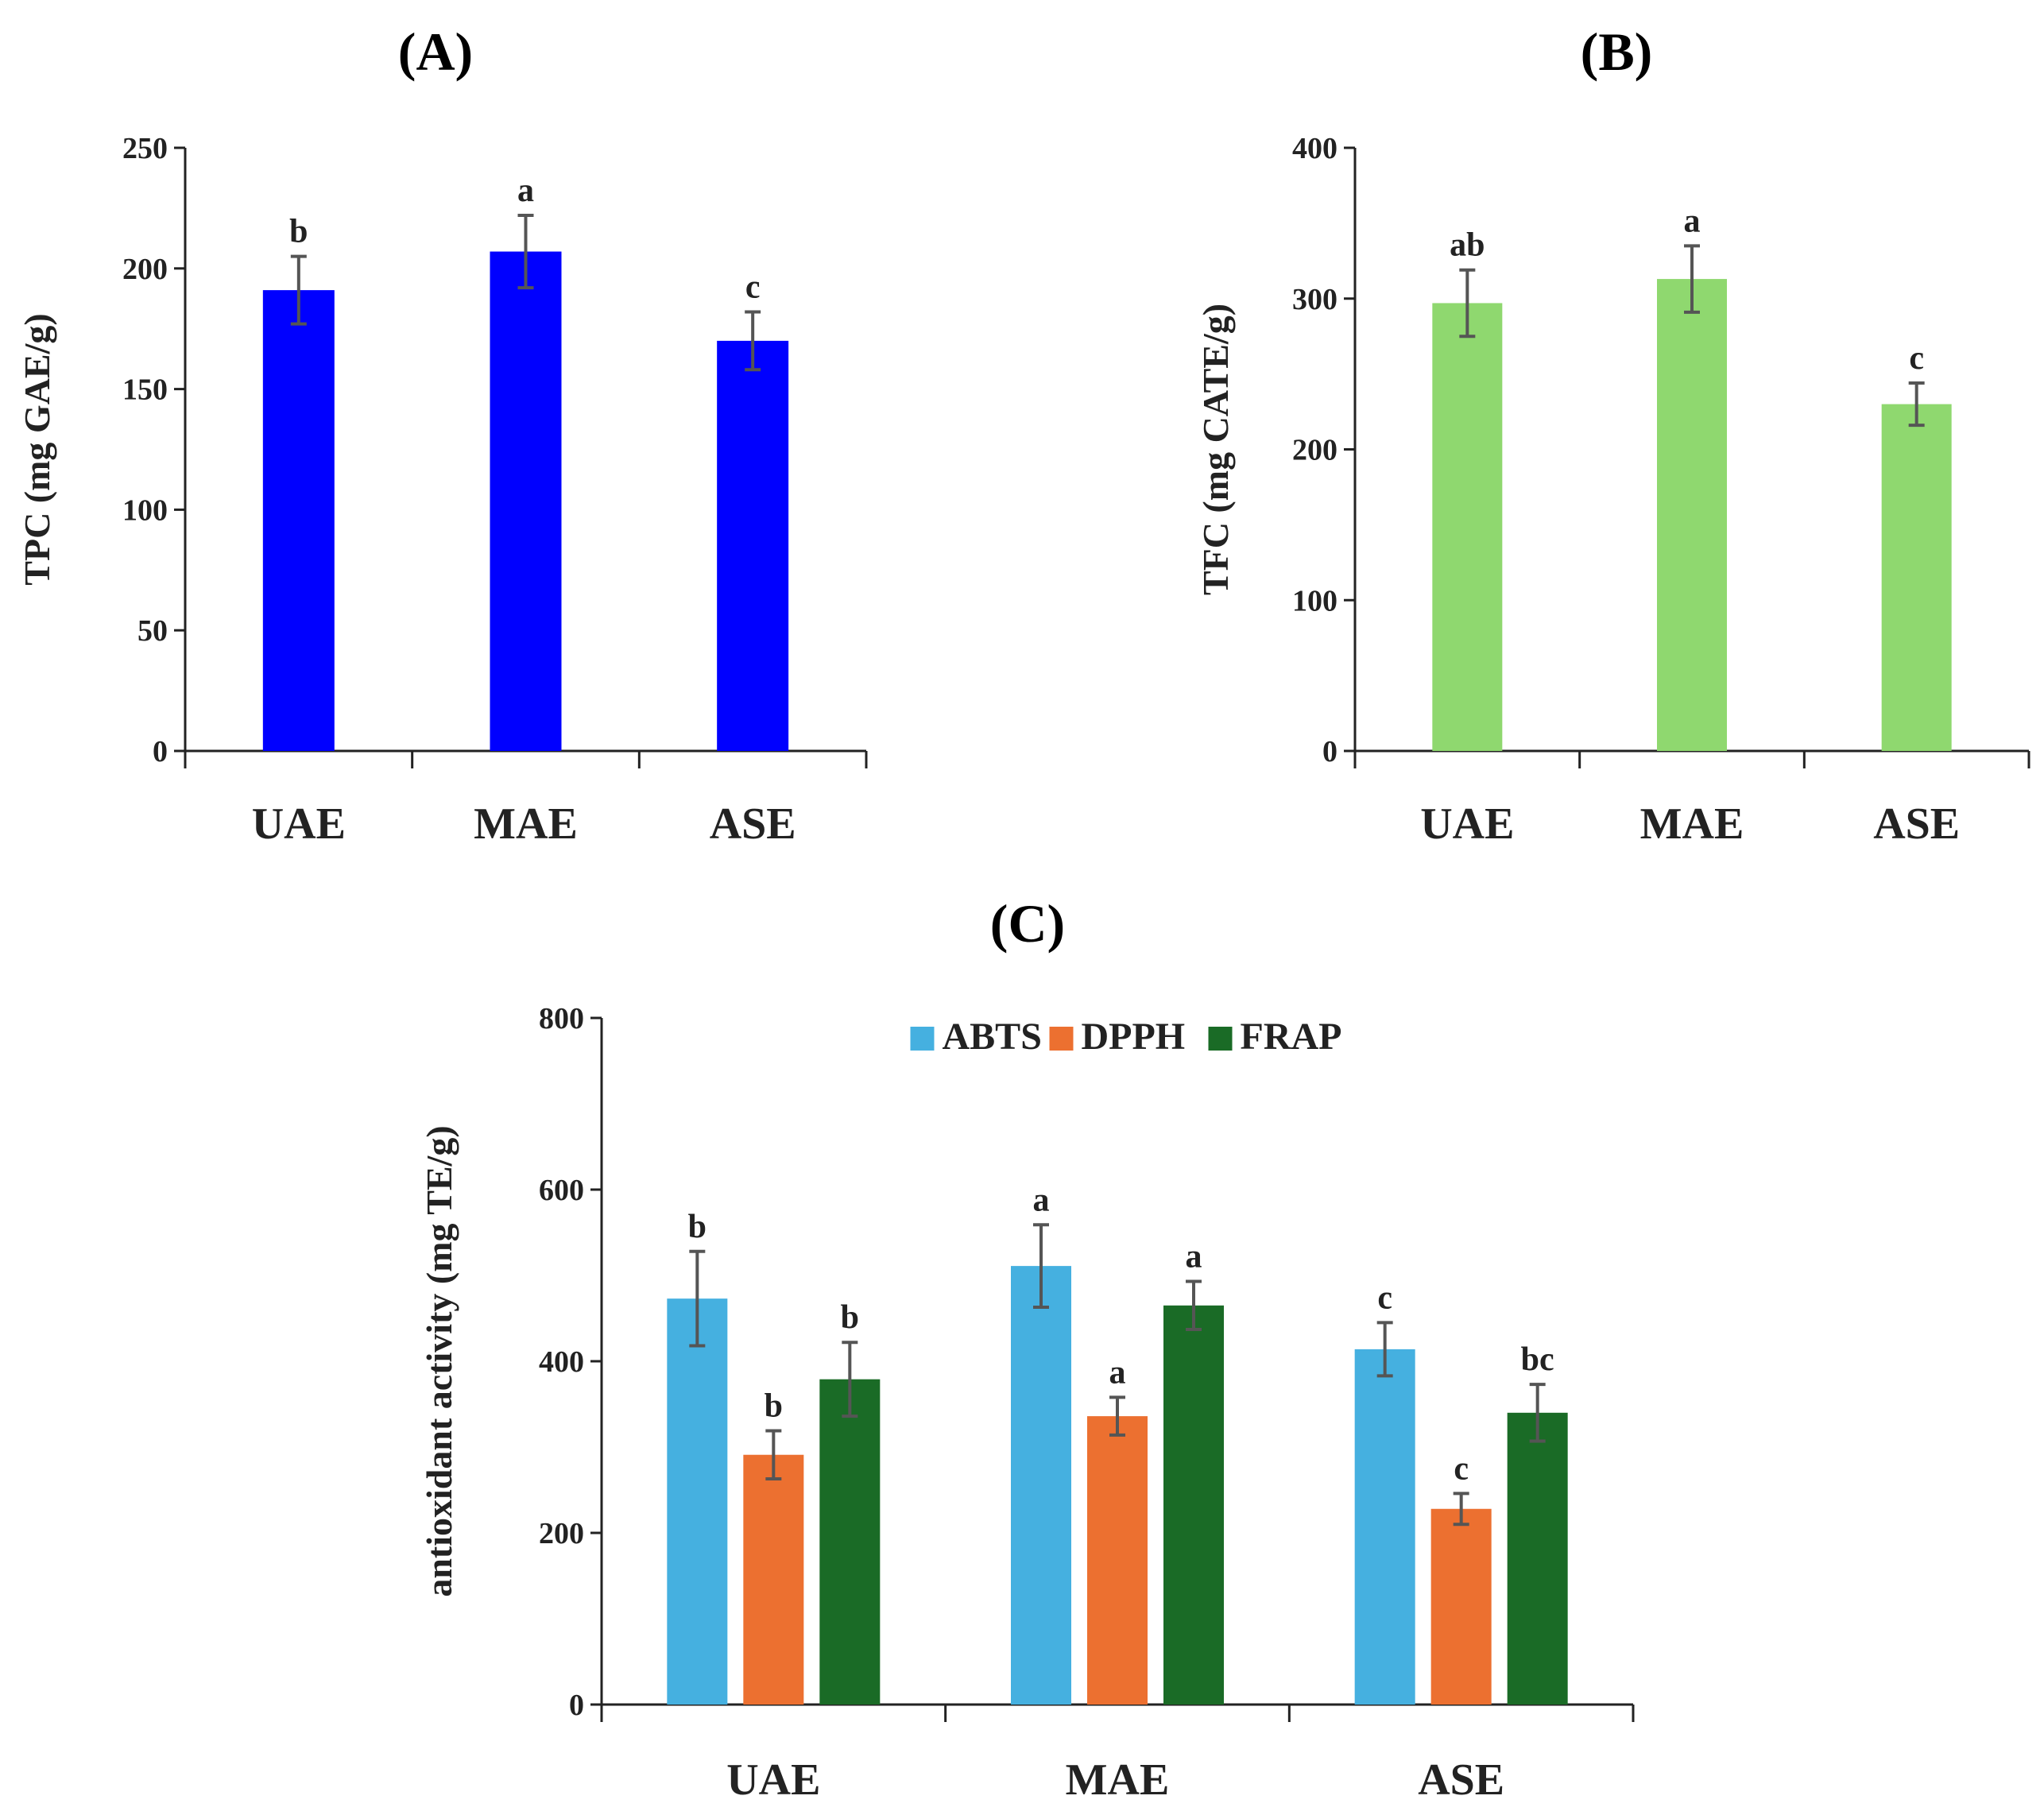 The width and height of the screenshot is (2044, 1815). What do you see at coordinates (1315, 450) in the screenshot?
I see `panel-b-y-tick-label: 200` at bounding box center [1315, 450].